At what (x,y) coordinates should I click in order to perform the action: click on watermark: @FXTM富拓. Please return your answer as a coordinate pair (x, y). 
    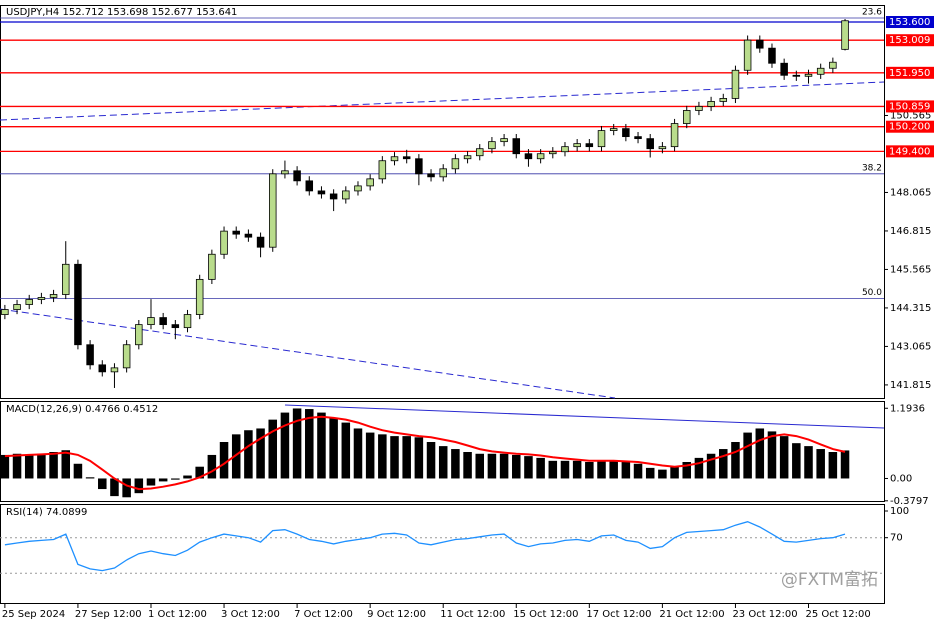
    Looking at the image, I should click on (829, 580).